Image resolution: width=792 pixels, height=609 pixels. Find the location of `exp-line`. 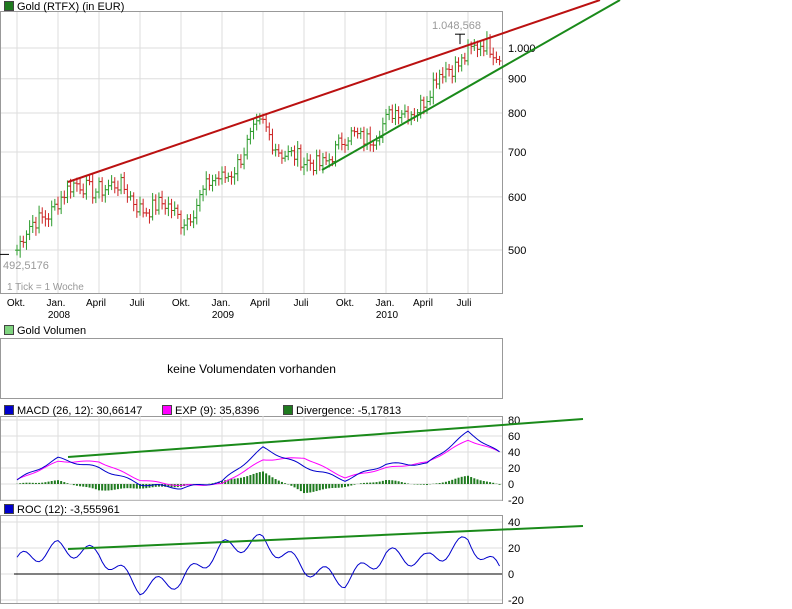

exp-line is located at coordinates (258, 462).